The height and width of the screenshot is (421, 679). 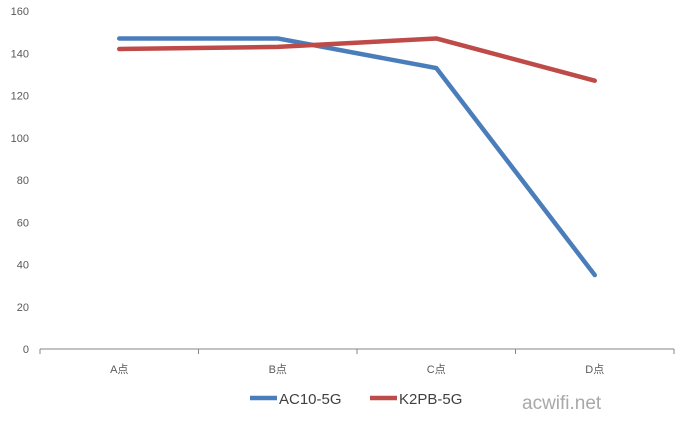 I want to click on y-tick-label: 160, so click(x=20, y=12).